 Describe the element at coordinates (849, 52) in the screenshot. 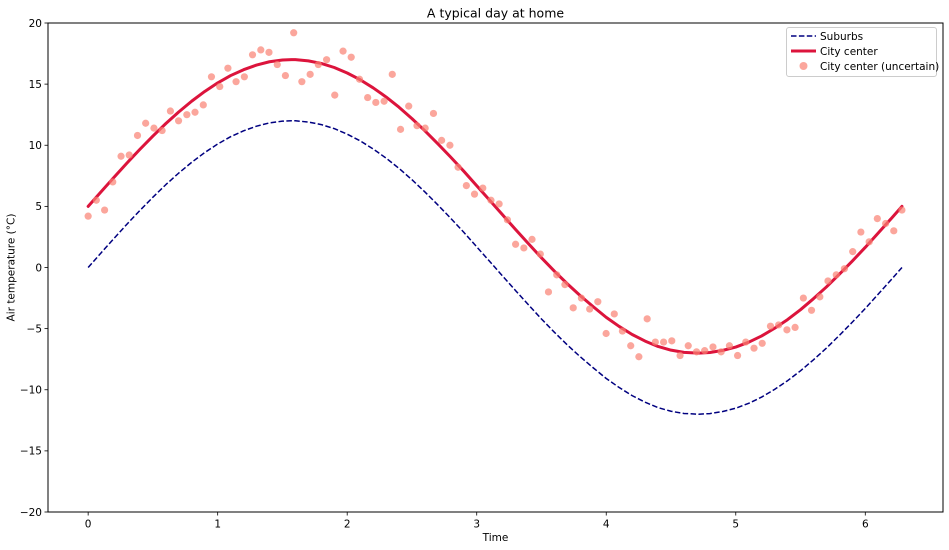

I see `legend-label-city-center: City center` at that location.